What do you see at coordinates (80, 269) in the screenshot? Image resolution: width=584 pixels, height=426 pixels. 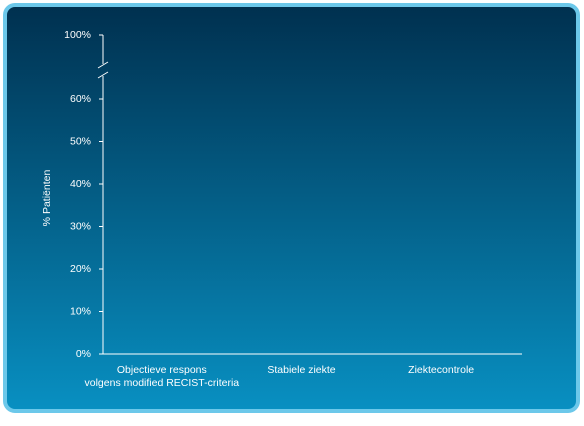 I see `y-tick-label: 20%` at bounding box center [80, 269].